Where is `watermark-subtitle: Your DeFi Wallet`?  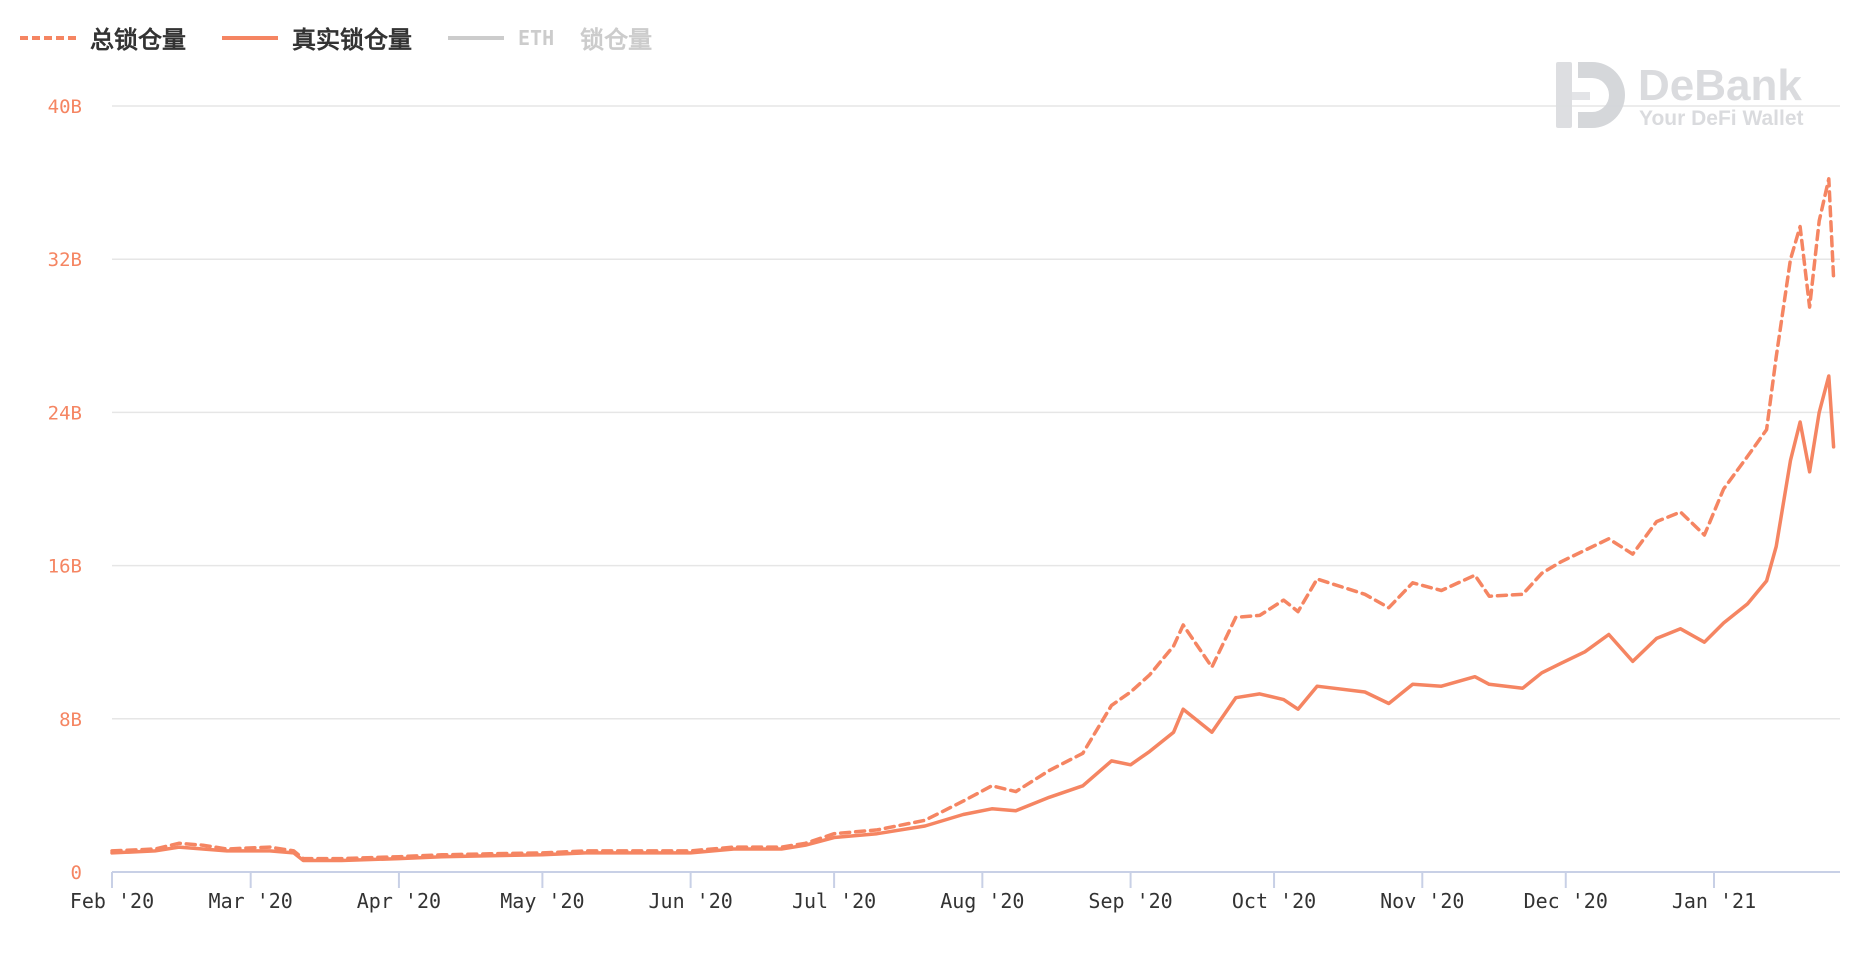 watermark-subtitle: Your DeFi Wallet is located at coordinates (1721, 118).